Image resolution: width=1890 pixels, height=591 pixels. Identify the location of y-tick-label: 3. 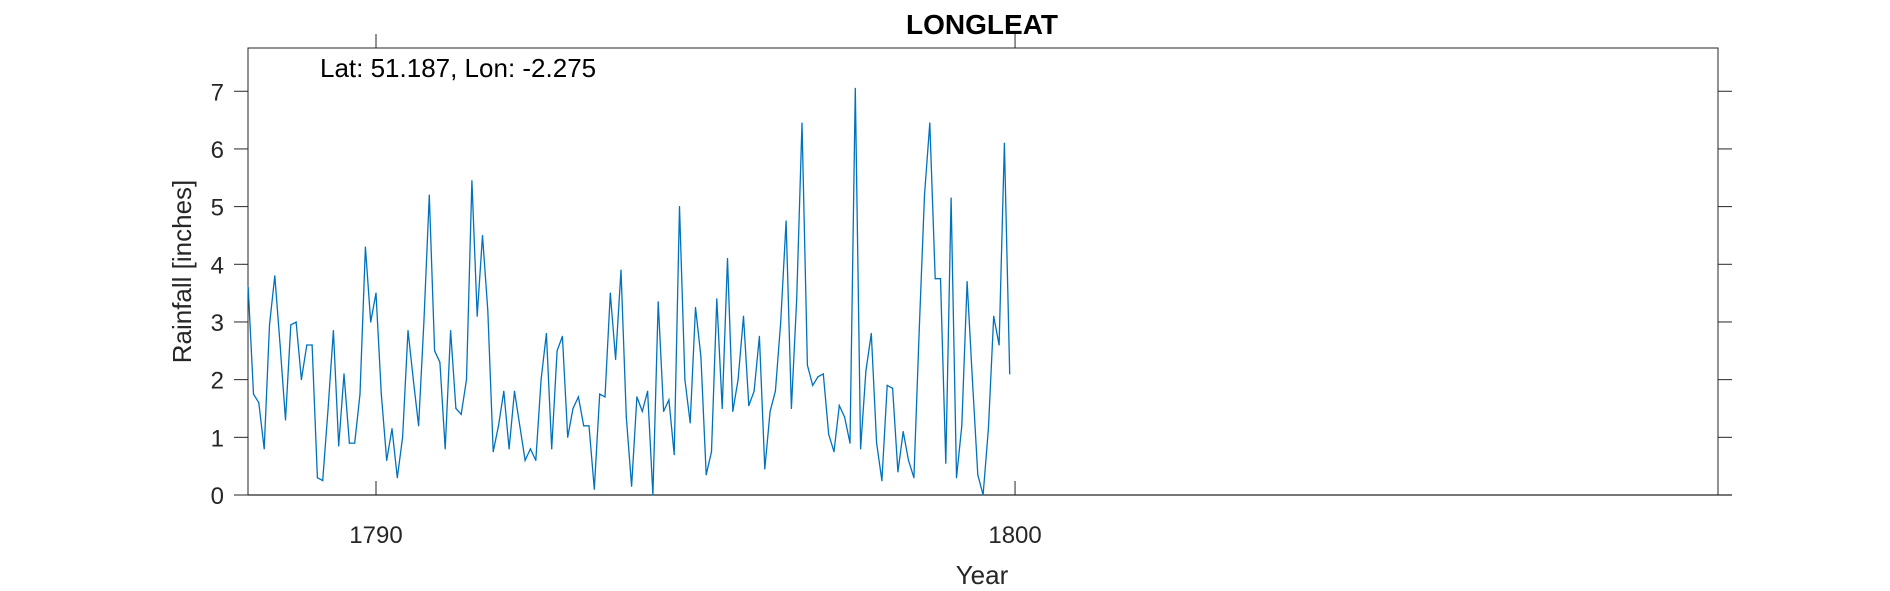
(217, 323).